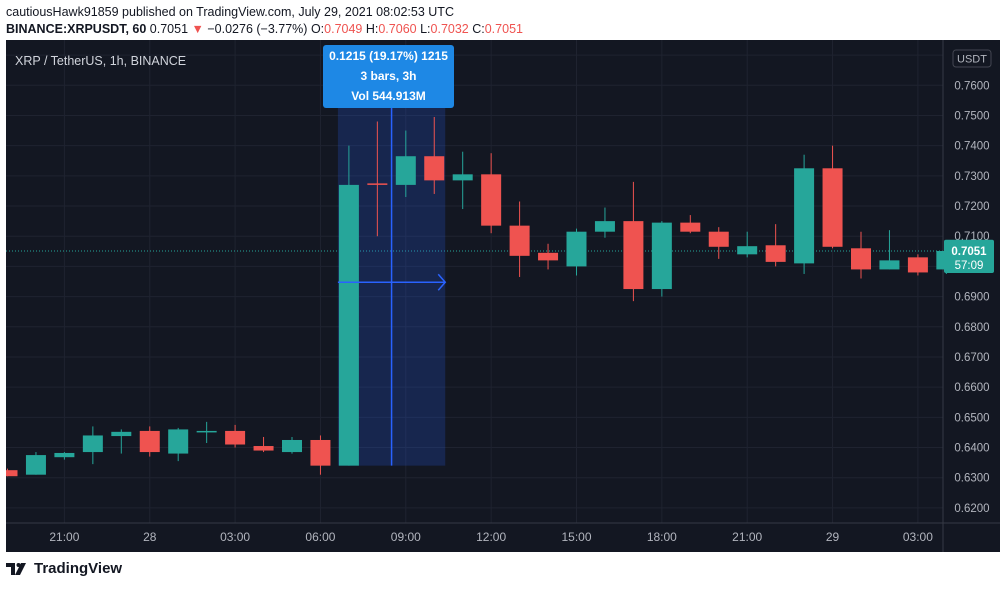  I want to click on time-tick-label: 12:00, so click(491, 537).